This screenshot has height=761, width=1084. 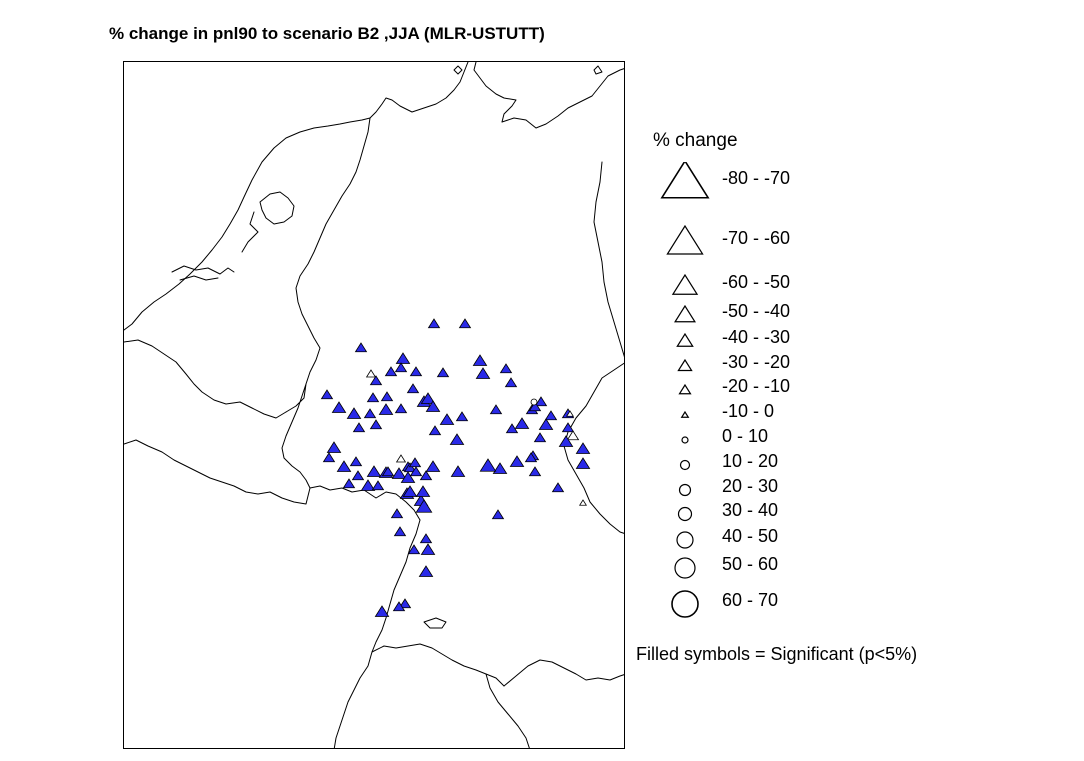 What do you see at coordinates (756, 311) in the screenshot?
I see `legend-label: -50 - -40` at bounding box center [756, 311].